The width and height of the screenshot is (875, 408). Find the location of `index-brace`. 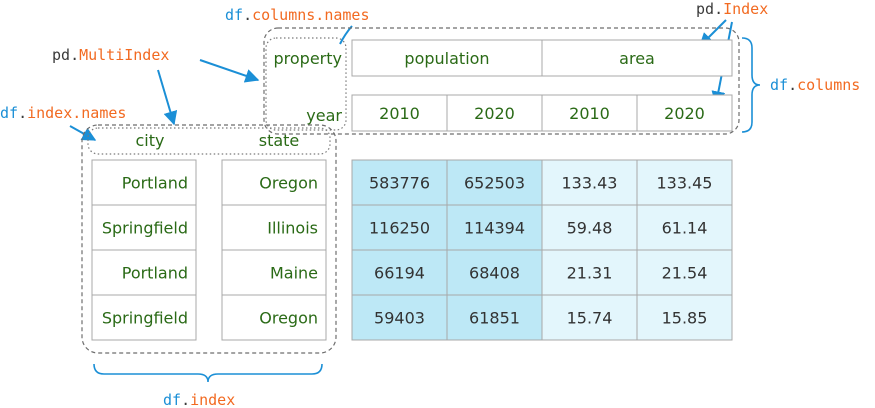

index-brace is located at coordinates (208, 373).